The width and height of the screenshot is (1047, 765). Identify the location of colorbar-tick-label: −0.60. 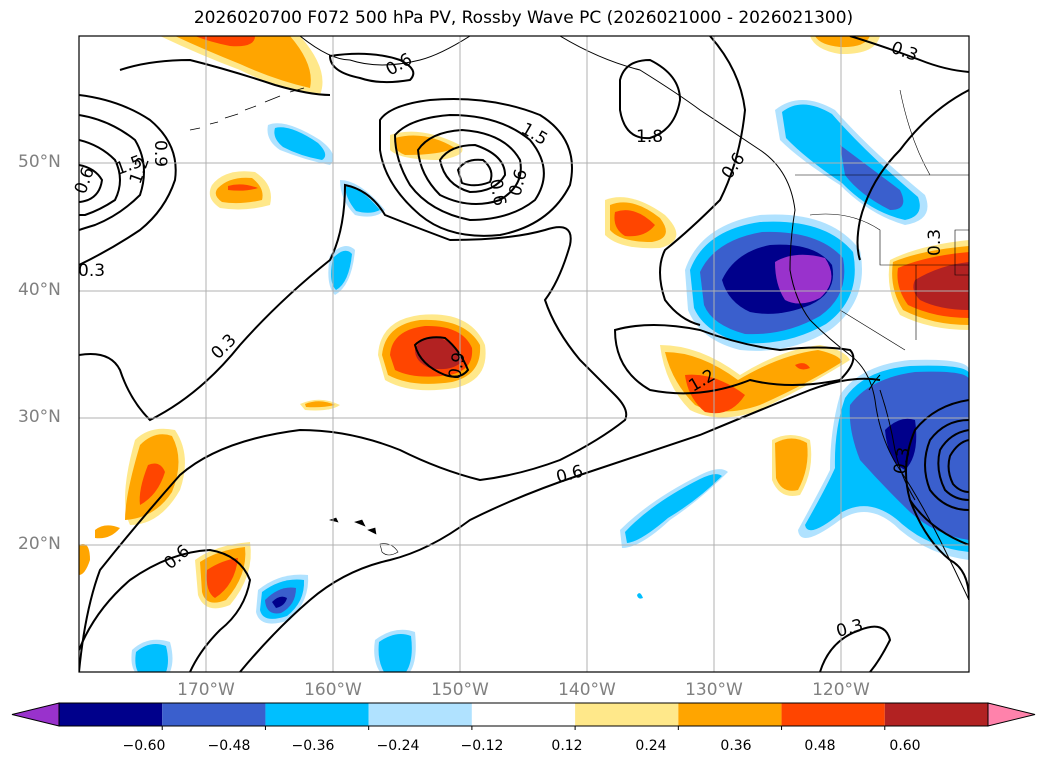
(144, 746).